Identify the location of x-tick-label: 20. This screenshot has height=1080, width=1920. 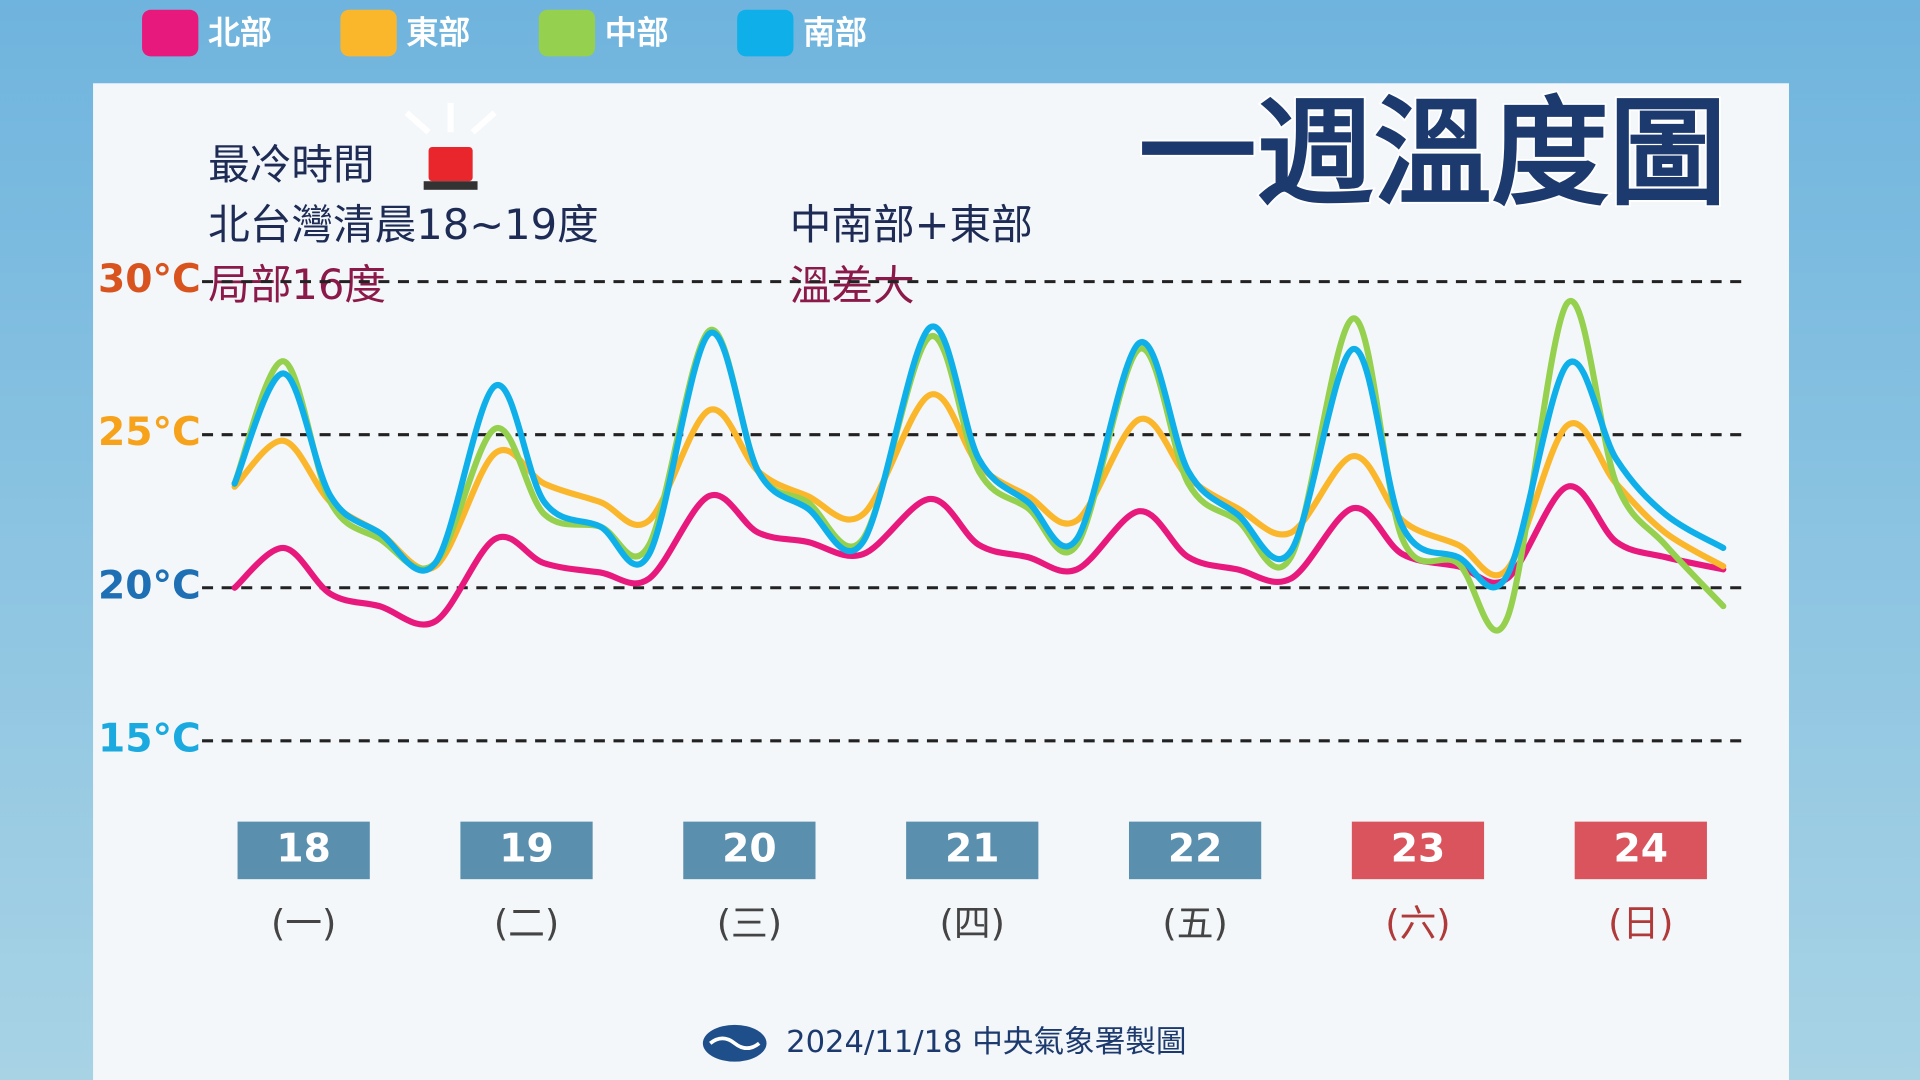
(749, 849).